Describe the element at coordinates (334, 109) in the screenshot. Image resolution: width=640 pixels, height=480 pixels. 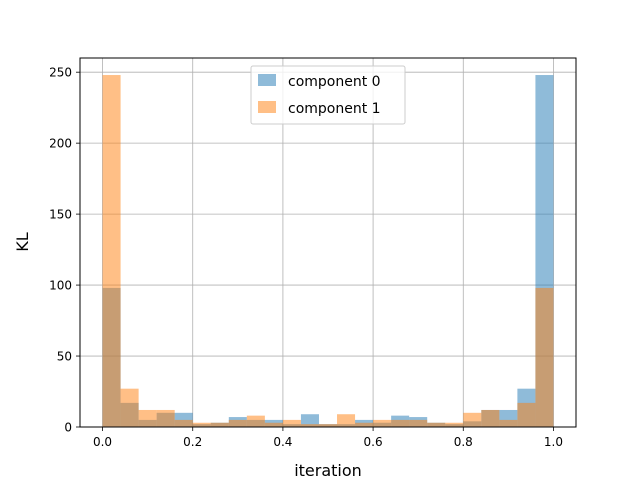
I see `legend-label-component-1: component 1` at that location.